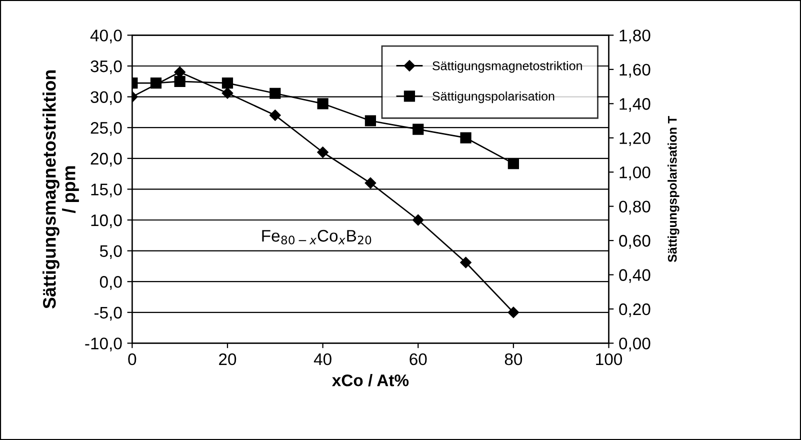 The height and width of the screenshot is (440, 801). I want to click on x-tick-label: 80, so click(513, 359).